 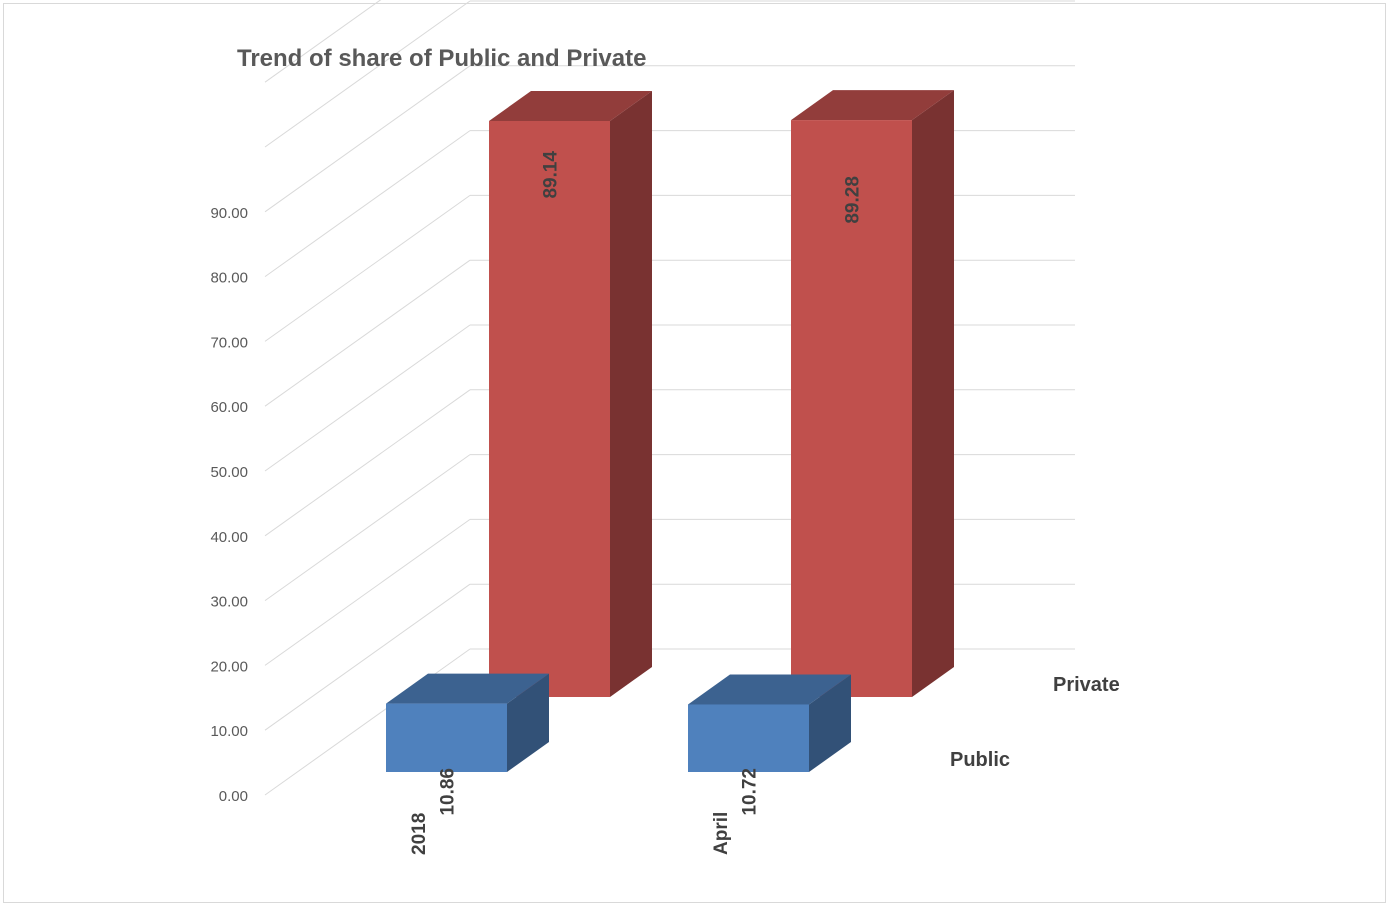 What do you see at coordinates (1086, 685) in the screenshot?
I see `series-label-private: Private` at bounding box center [1086, 685].